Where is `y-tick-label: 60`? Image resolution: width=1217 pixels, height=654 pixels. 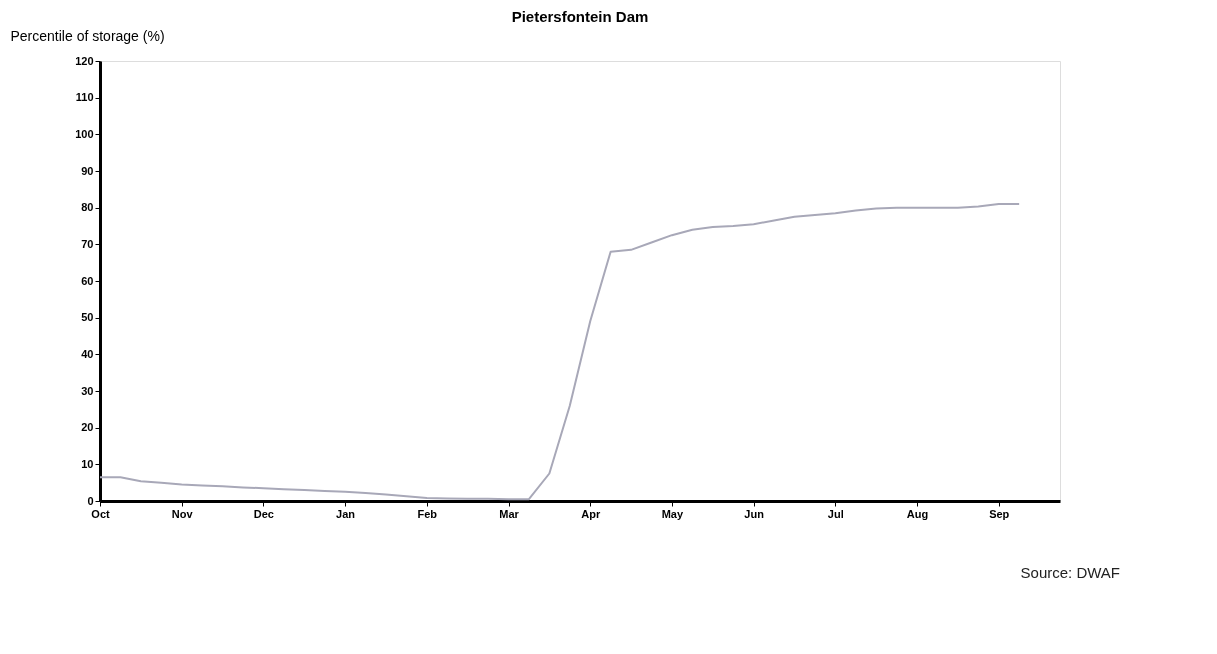 y-tick-label: 60 is located at coordinates (87, 280).